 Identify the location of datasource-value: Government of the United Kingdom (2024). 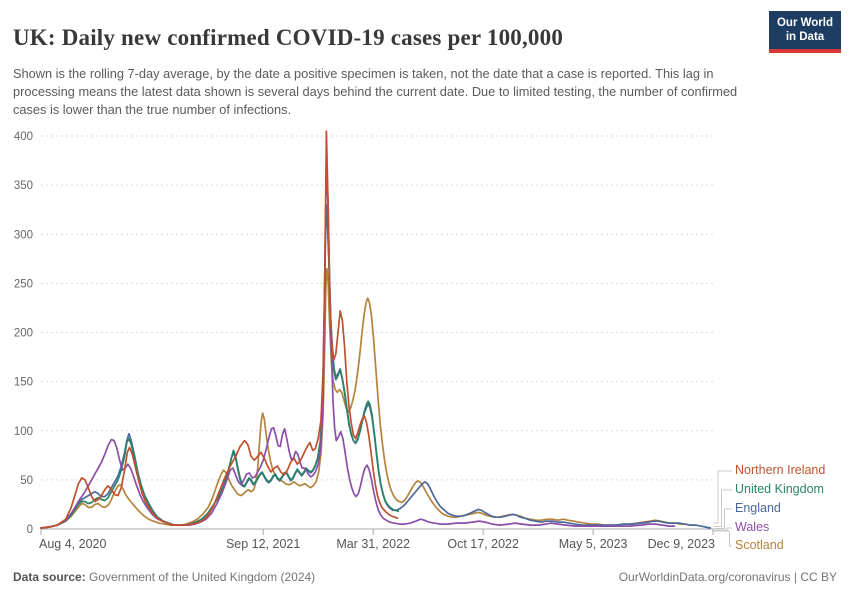
(200, 577).